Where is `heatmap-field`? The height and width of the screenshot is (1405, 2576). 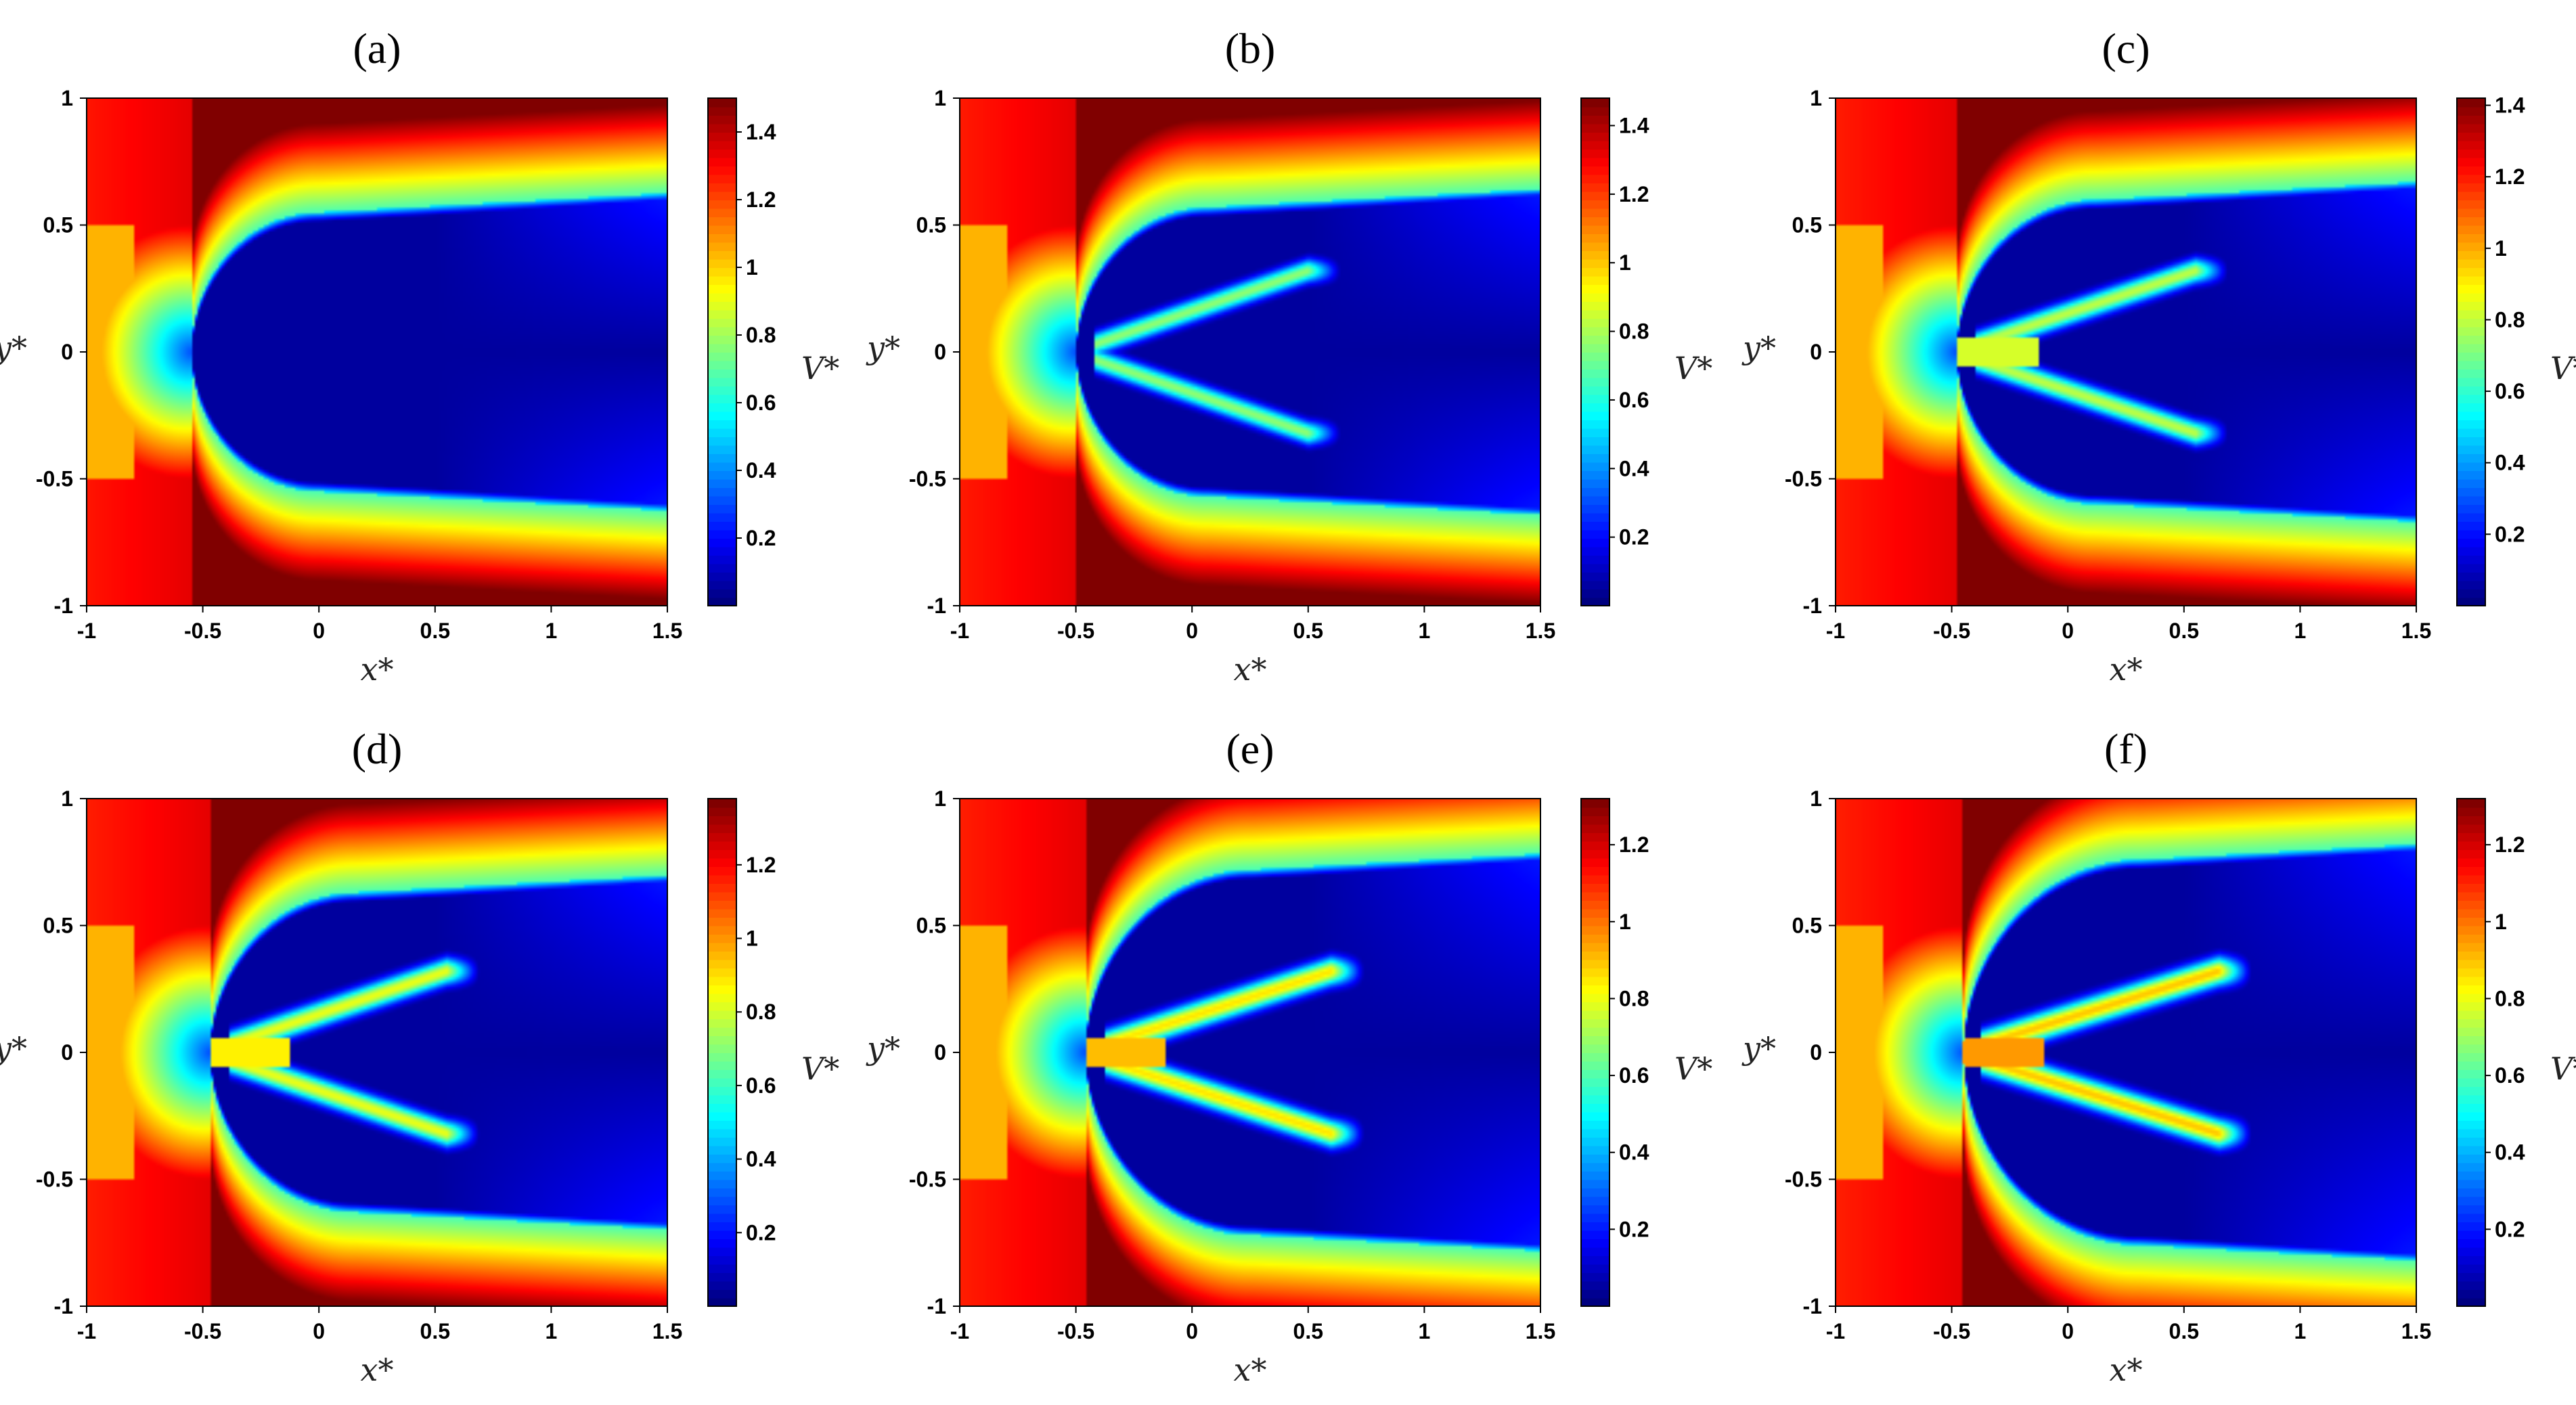
heatmap-field is located at coordinates (377, 352).